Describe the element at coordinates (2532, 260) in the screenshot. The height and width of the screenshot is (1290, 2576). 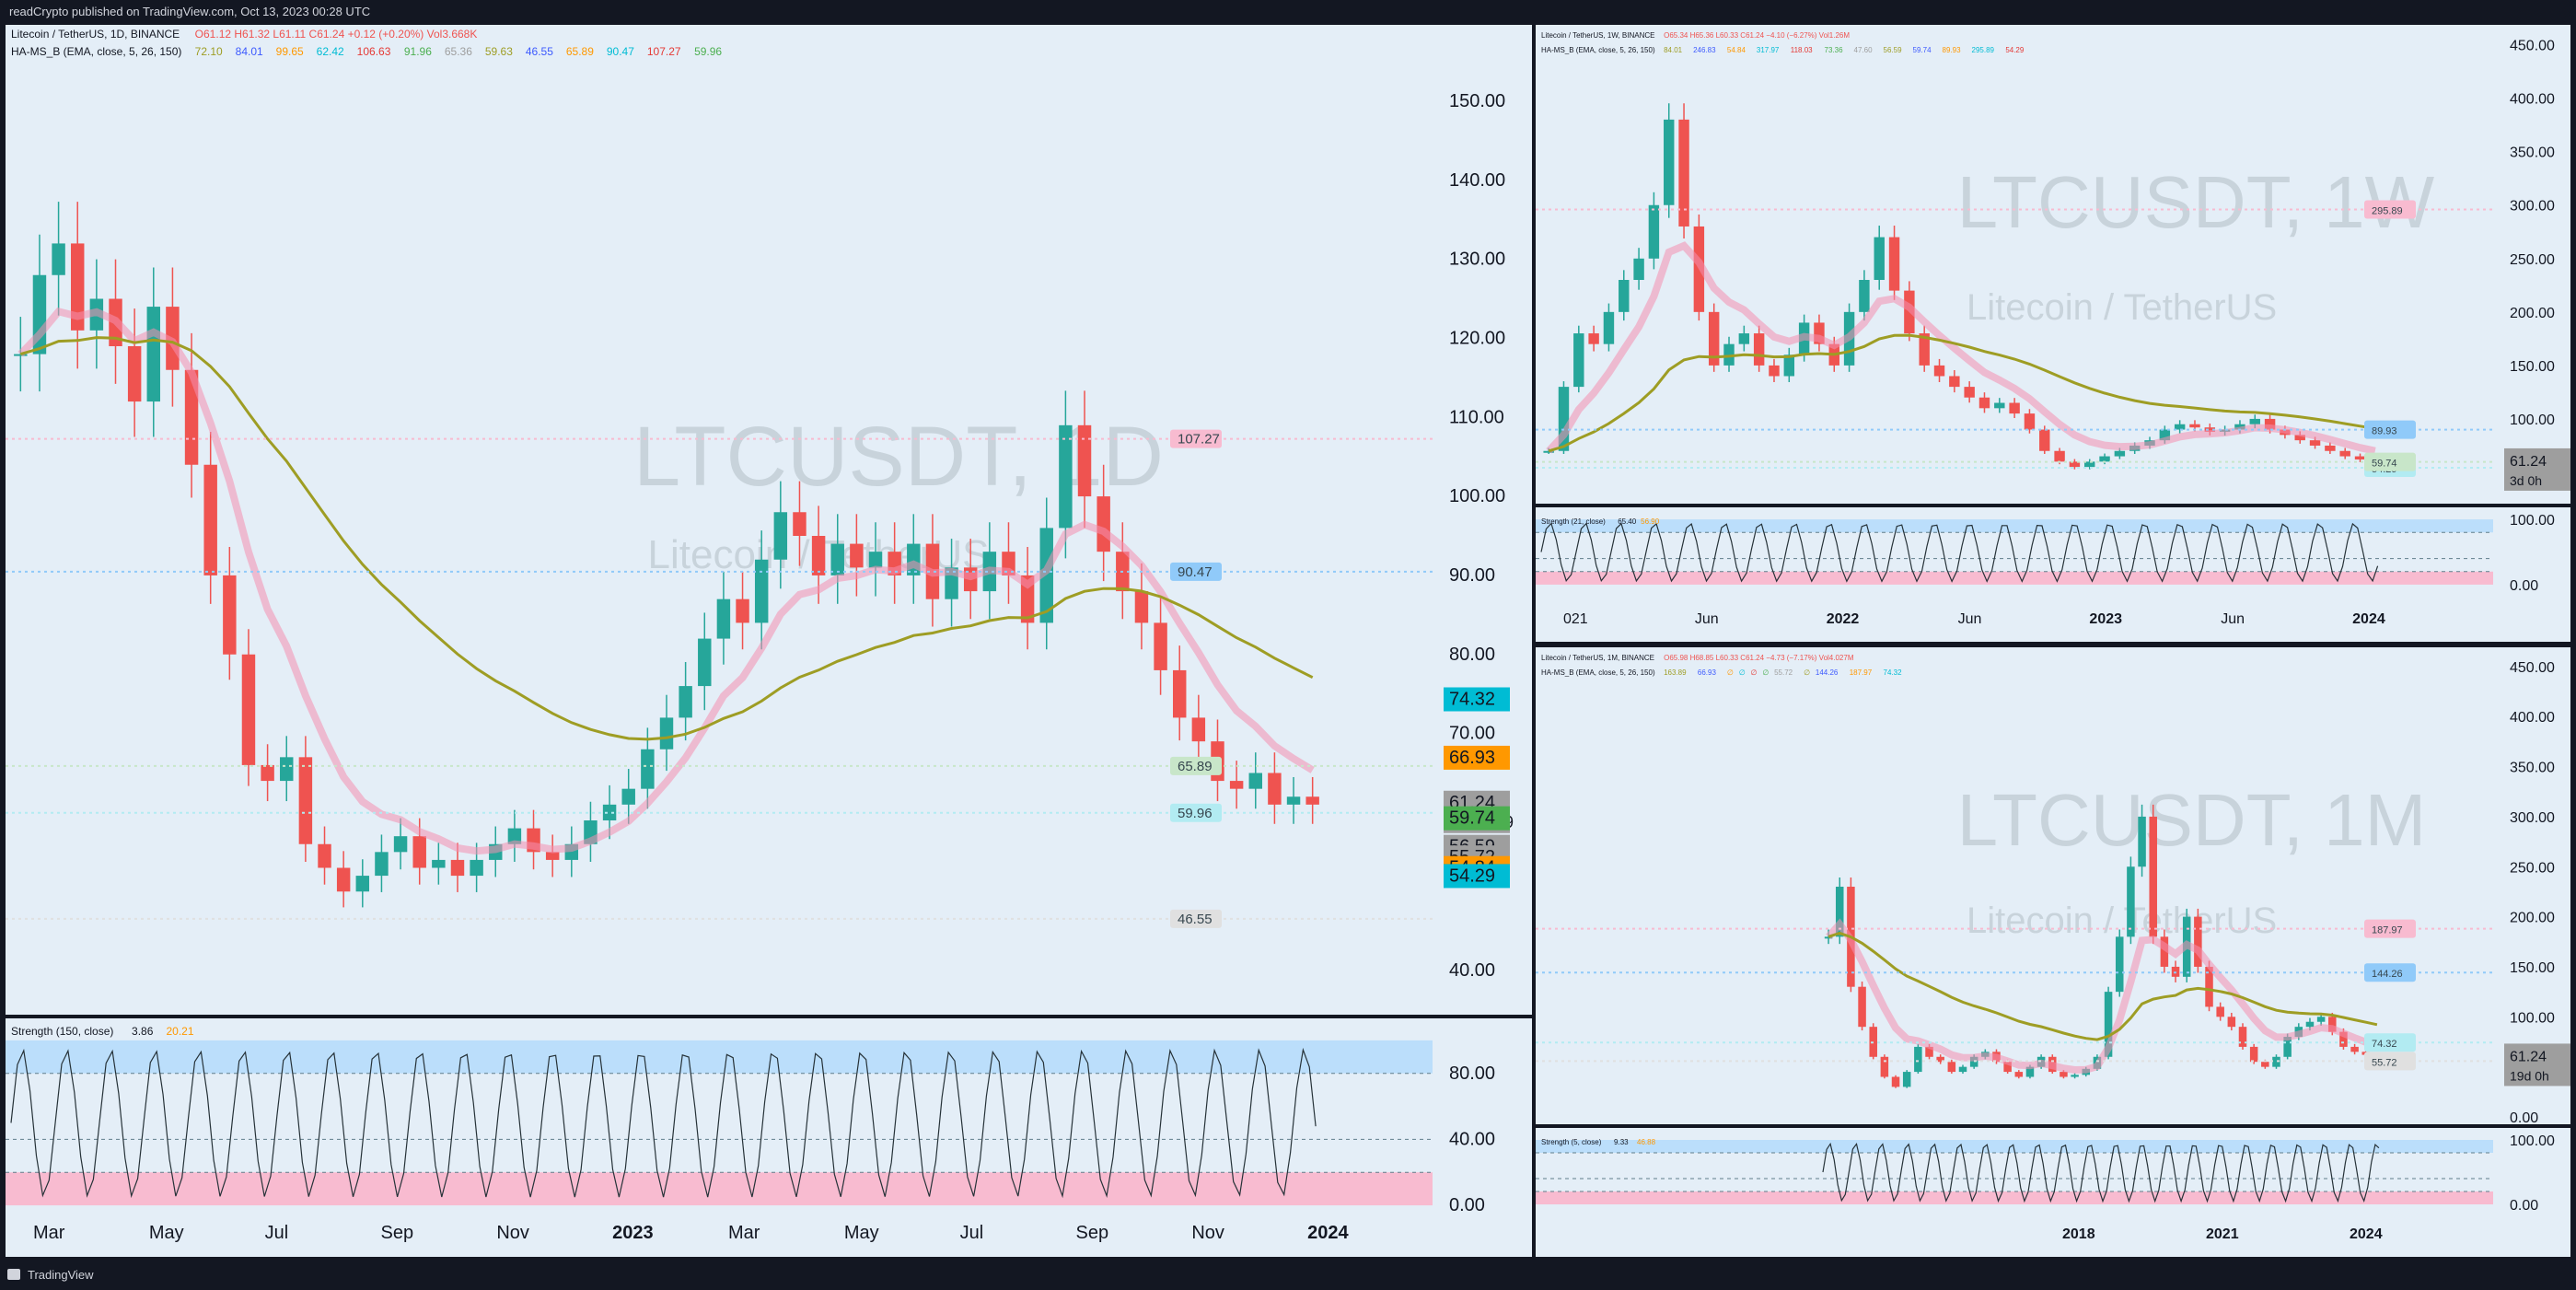
I see `y-tick-label: 250.00` at that location.